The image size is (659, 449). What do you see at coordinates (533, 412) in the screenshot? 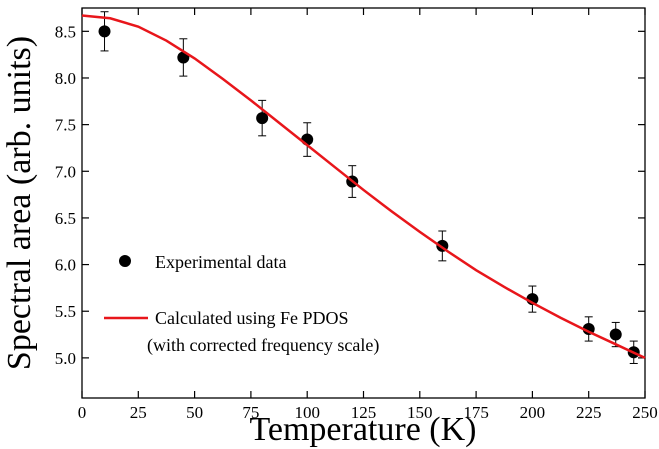
I see `x-tick-label: 200` at bounding box center [533, 412].